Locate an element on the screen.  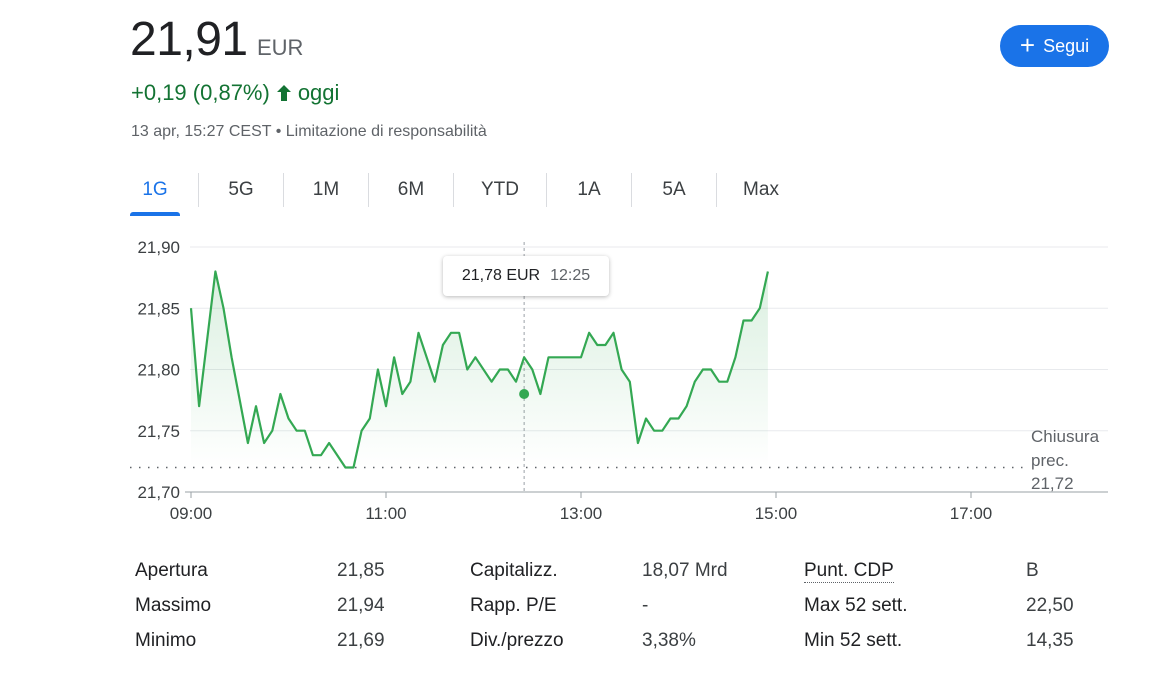
currency-label: EUR is located at coordinates (280, 47).